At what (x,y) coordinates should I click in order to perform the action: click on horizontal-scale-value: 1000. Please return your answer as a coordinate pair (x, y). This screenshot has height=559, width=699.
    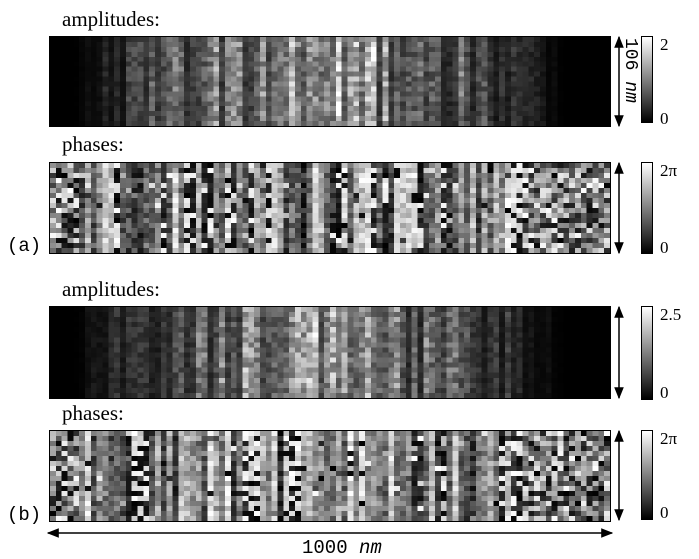
    Looking at the image, I should click on (325, 548).